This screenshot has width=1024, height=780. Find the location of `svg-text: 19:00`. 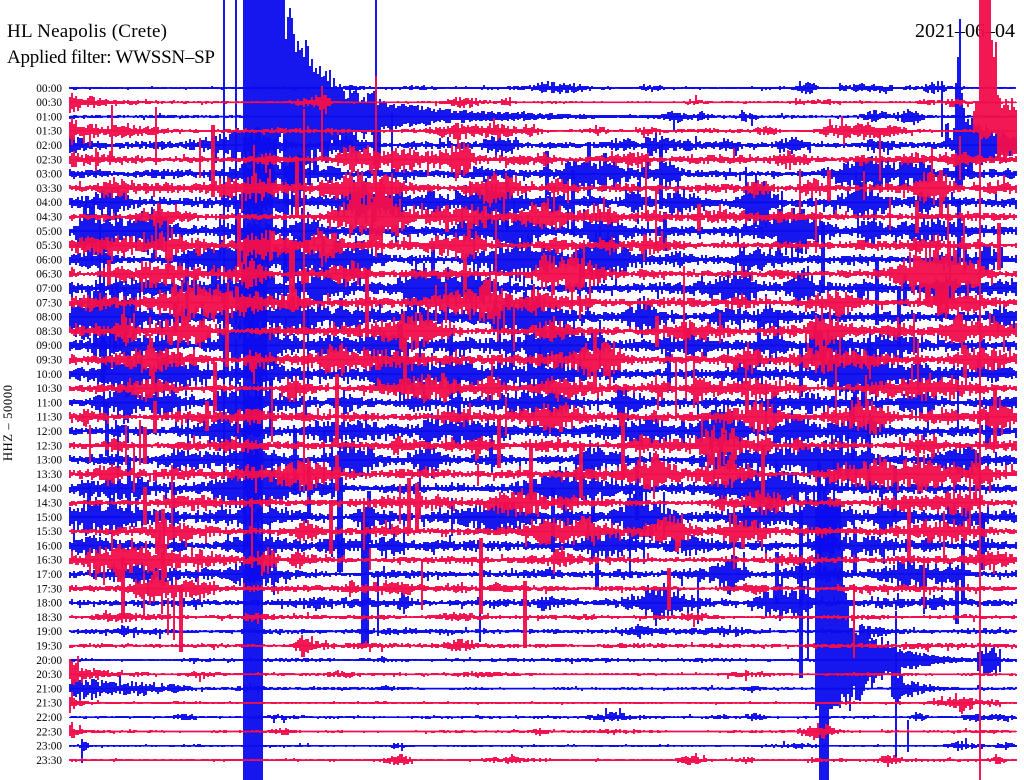

svg-text: 19:00 is located at coordinates (49, 632).